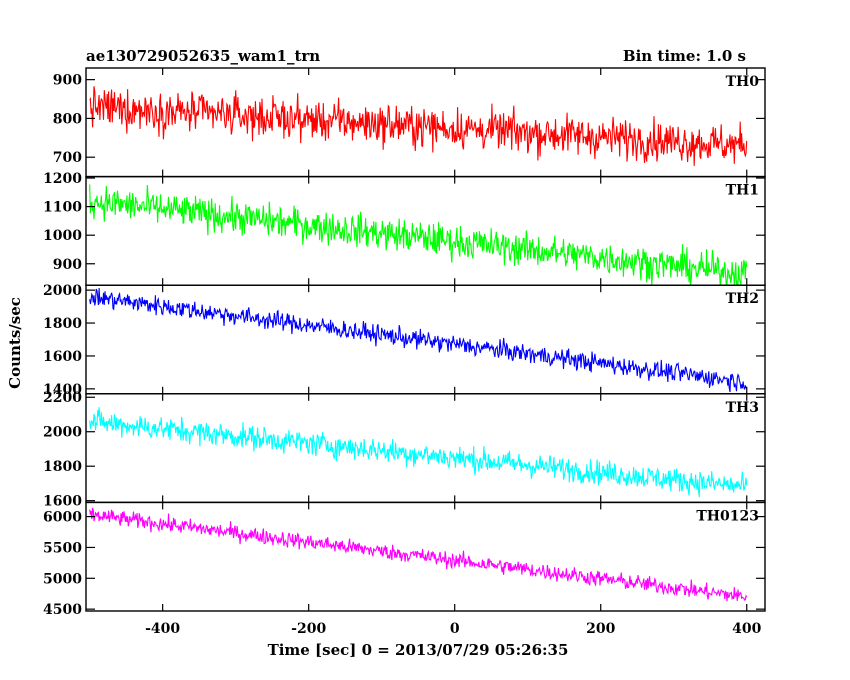 This screenshot has height=680, width=850. I want to click on panel-th1: 900 1000 1100 1200 TH1, so click(404, 228).